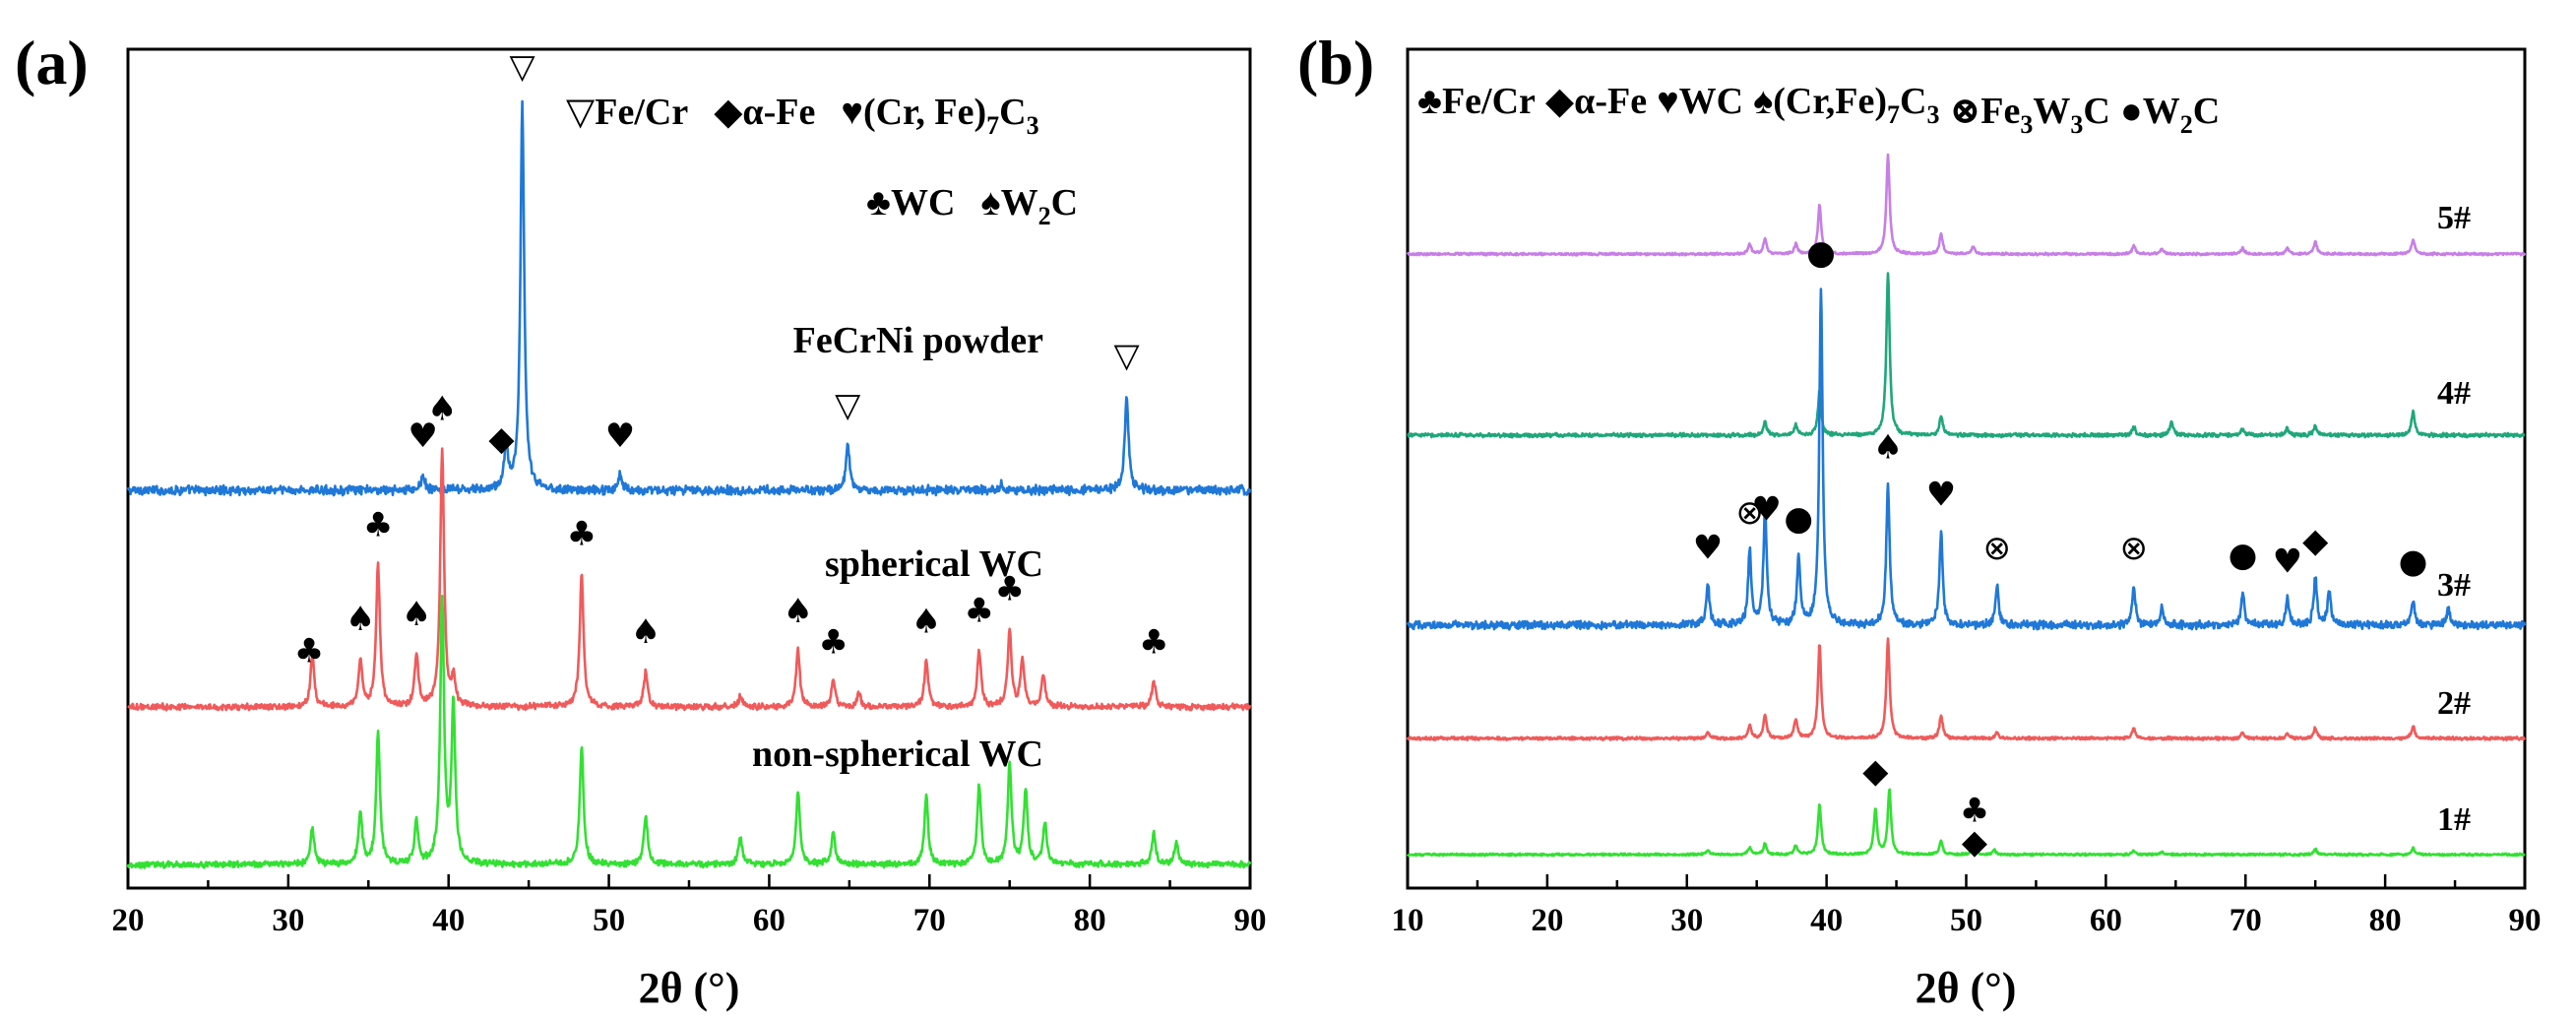 The height and width of the screenshot is (1021, 2576). What do you see at coordinates (2454, 585) in the screenshot?
I see `series-label: 3#` at bounding box center [2454, 585].